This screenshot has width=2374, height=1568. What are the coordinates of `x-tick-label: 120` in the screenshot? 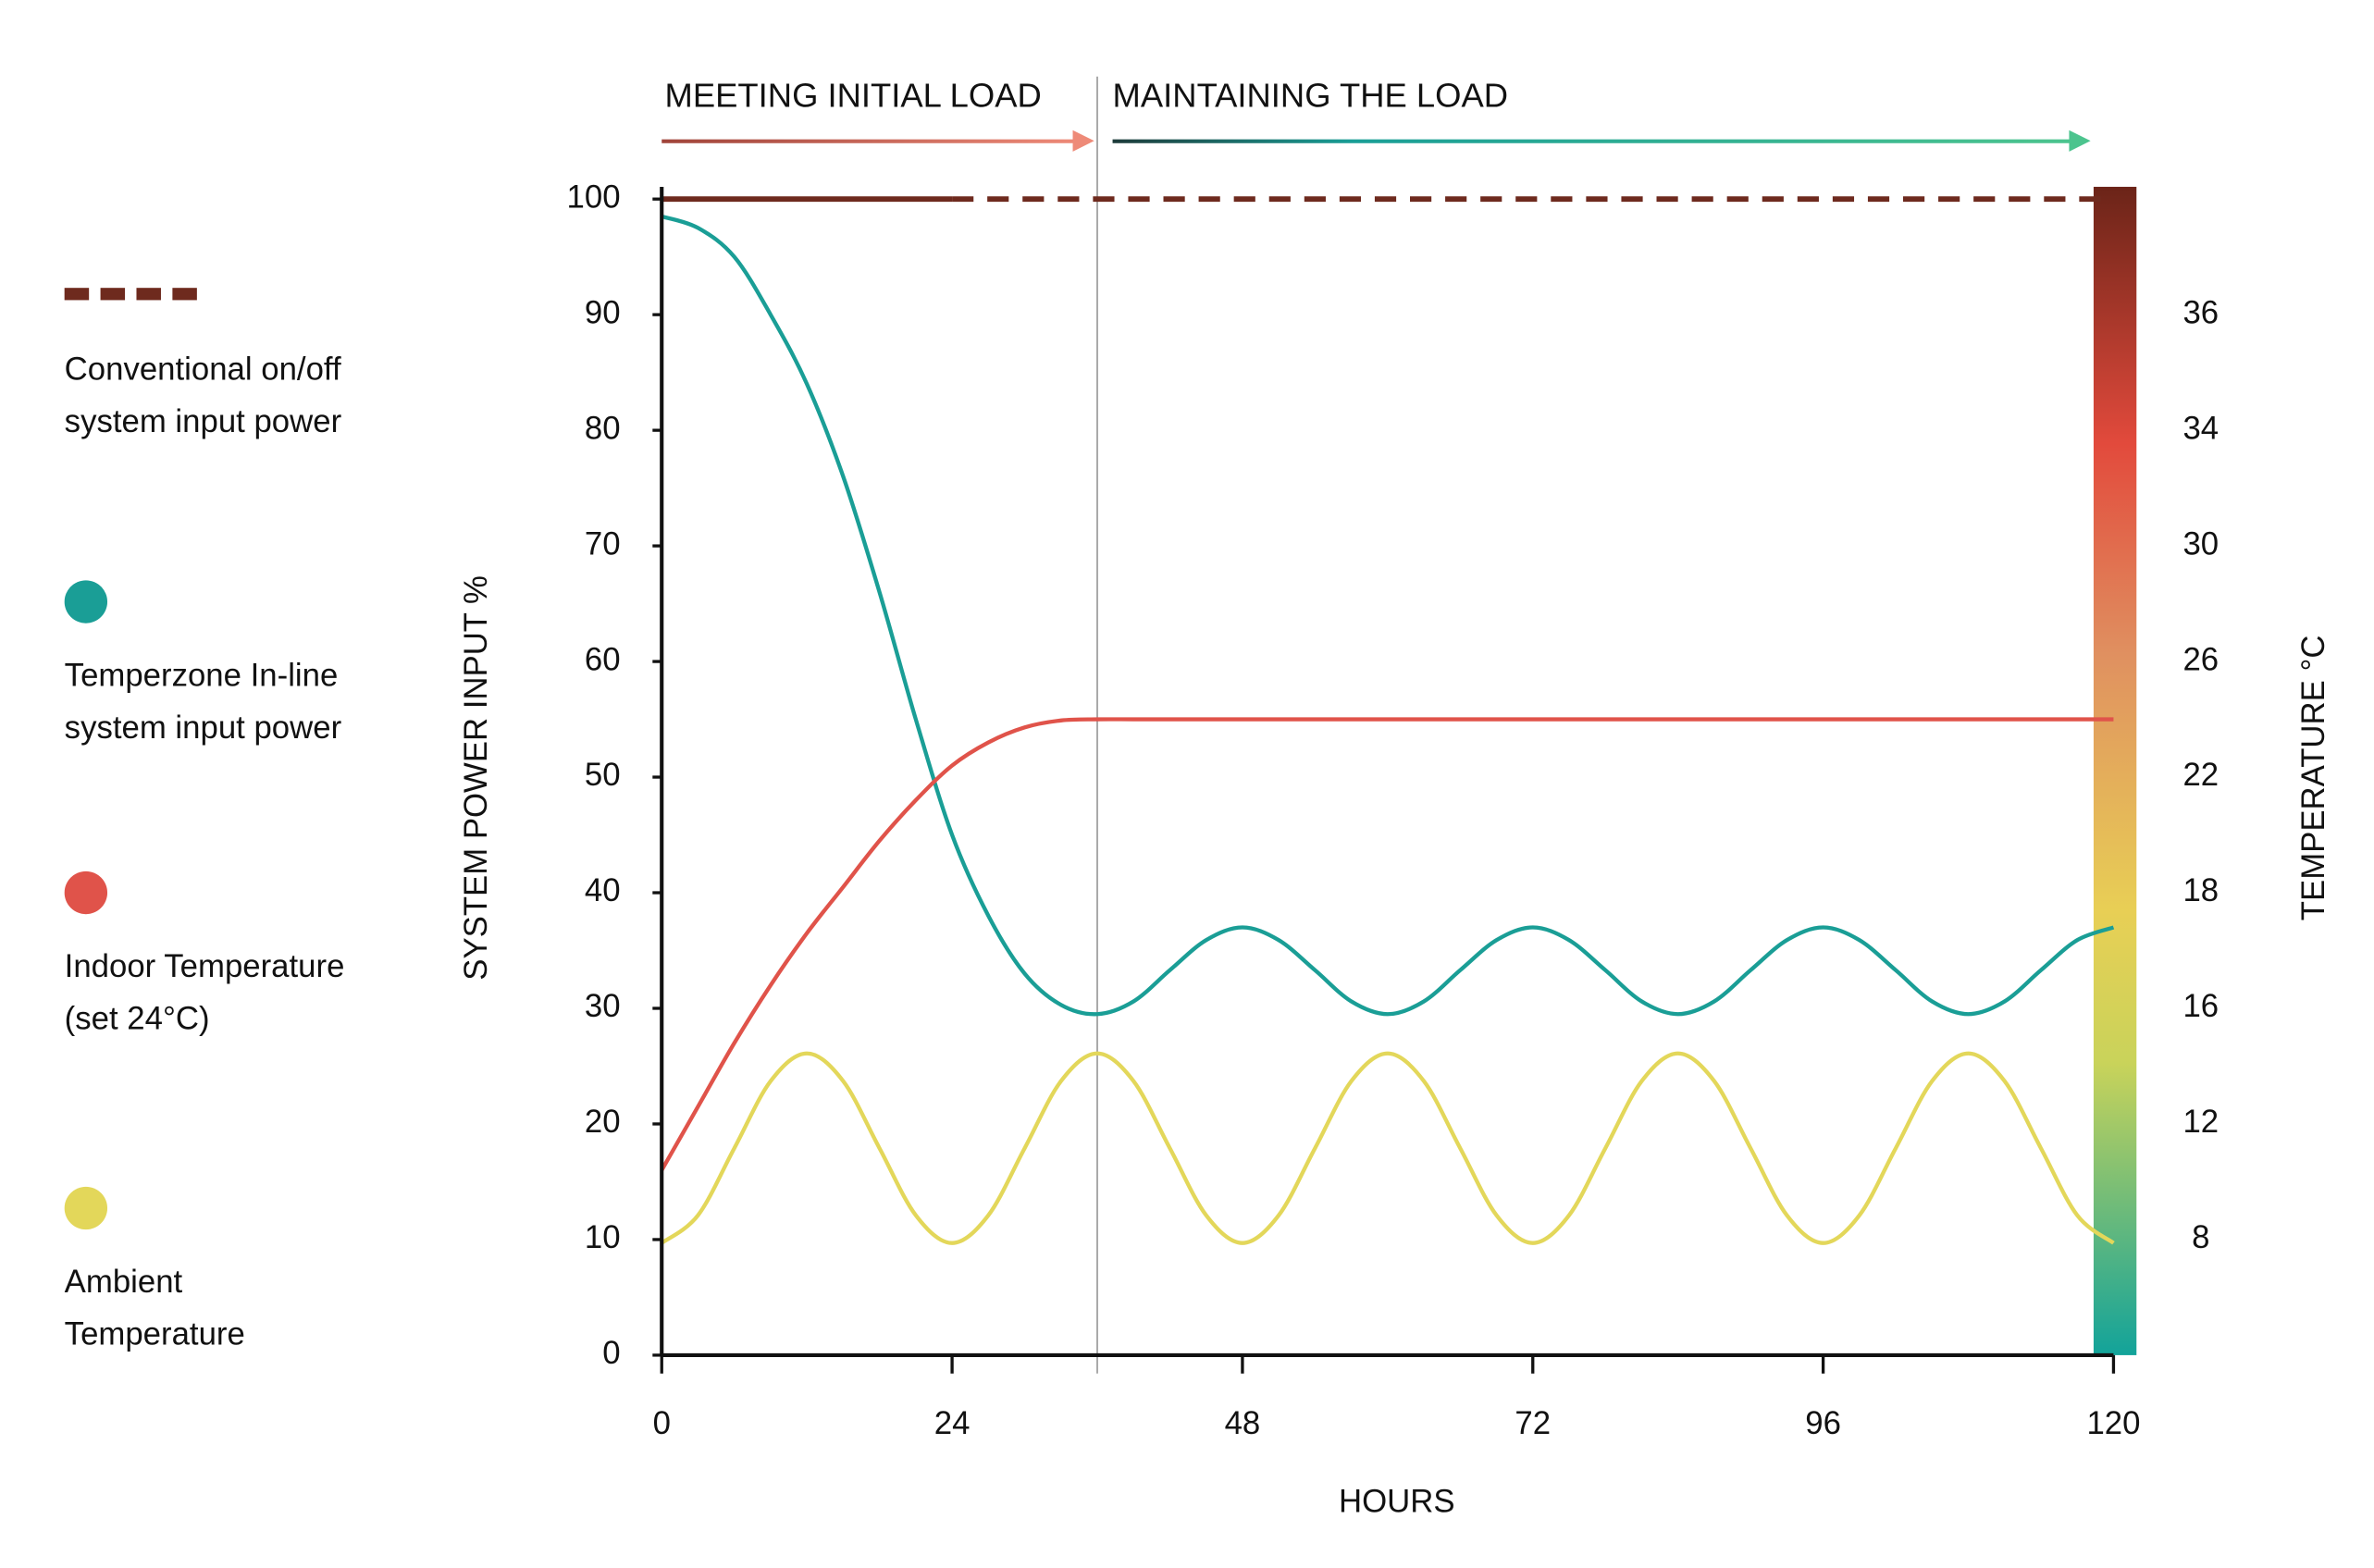 It's located at (2113, 1423).